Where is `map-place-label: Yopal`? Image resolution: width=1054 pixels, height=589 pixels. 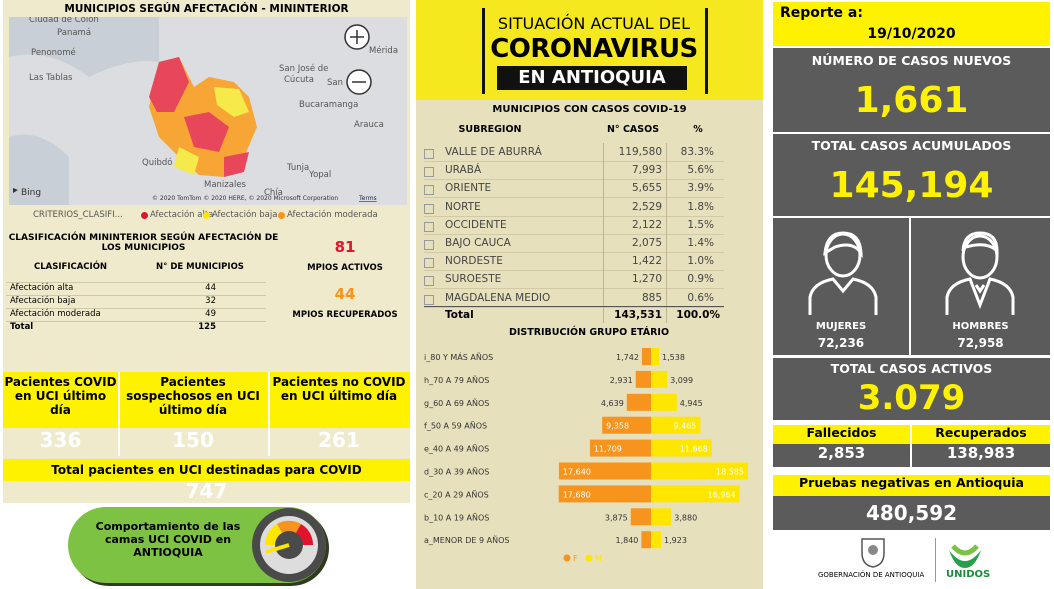
map-place-label: Yopal is located at coordinates (319, 175).